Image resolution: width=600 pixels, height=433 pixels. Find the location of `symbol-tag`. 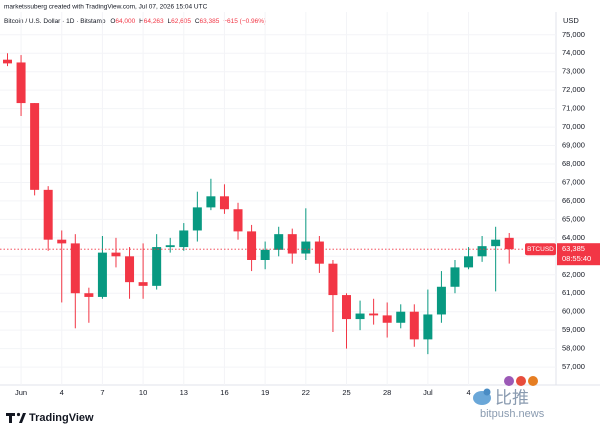

symbol-tag is located at coordinates (540, 249).